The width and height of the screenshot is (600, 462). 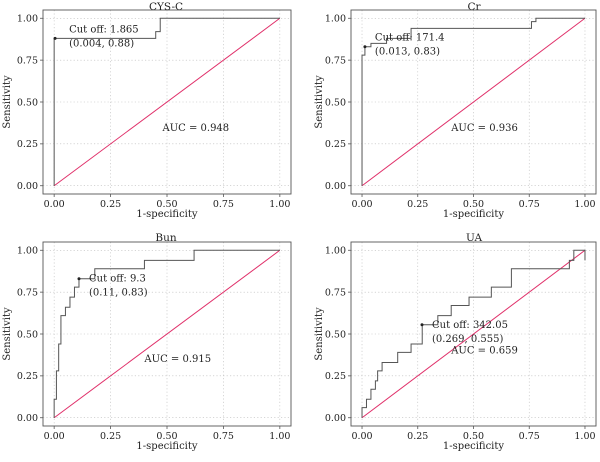 What do you see at coordinates (474, 238) in the screenshot?
I see `panel-title: UA` at bounding box center [474, 238].